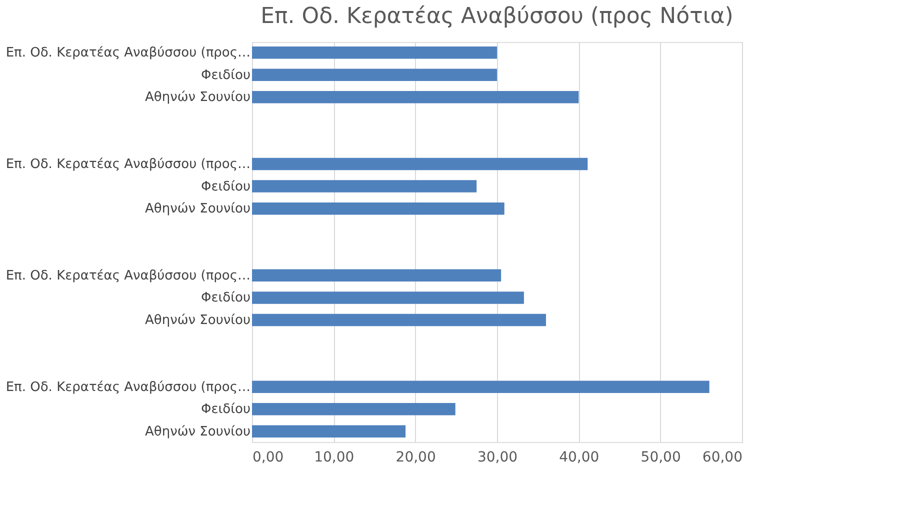 This screenshot has height=527, width=904. I want to click on x-tick-label: 50,00, so click(660, 458).